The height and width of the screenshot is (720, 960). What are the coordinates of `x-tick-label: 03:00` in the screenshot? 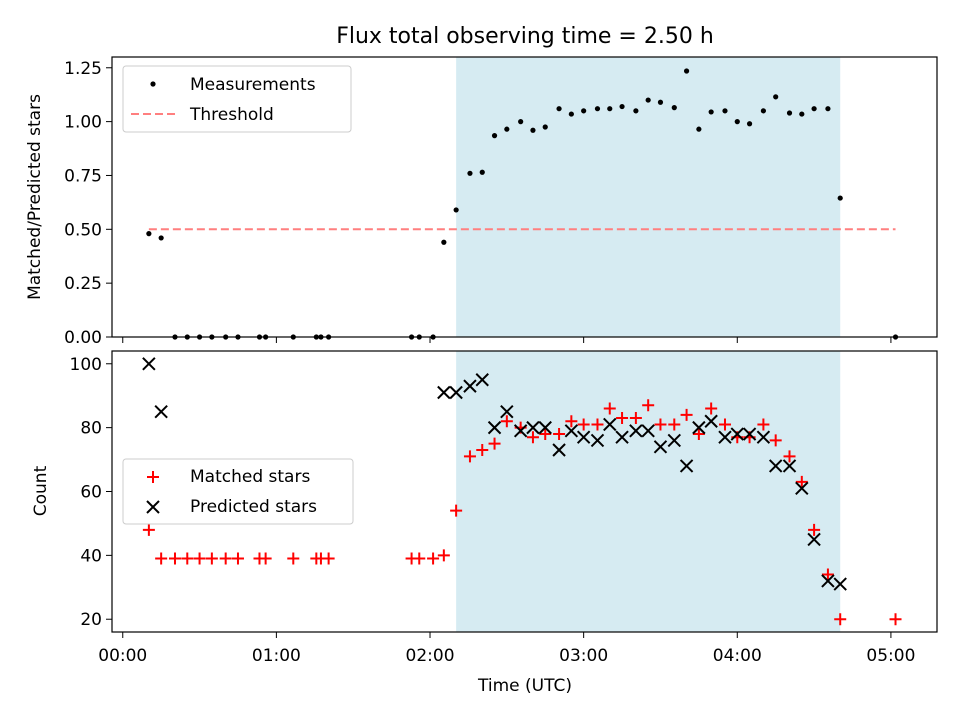 It's located at (583, 656).